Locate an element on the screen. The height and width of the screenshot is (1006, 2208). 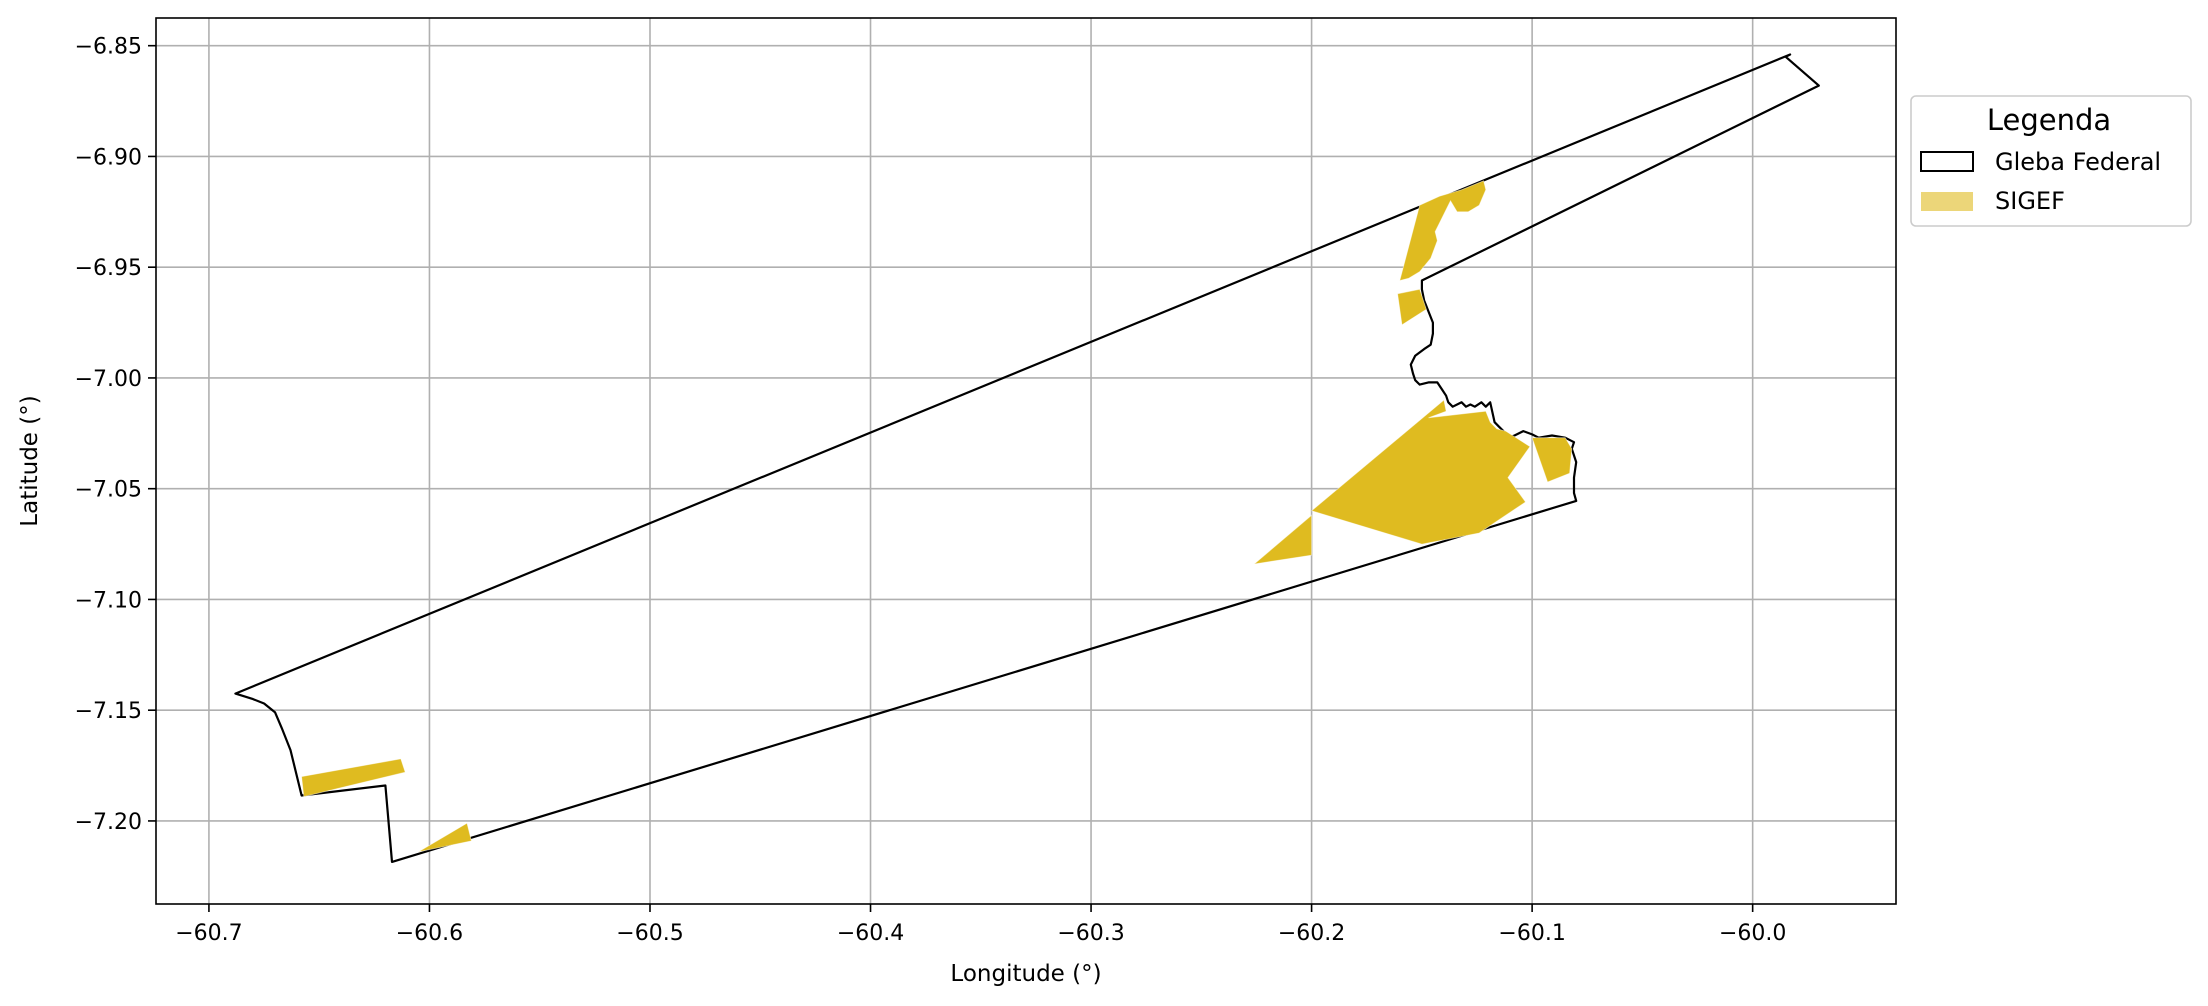
y-tick-label: −6.90 is located at coordinates (108, 157).